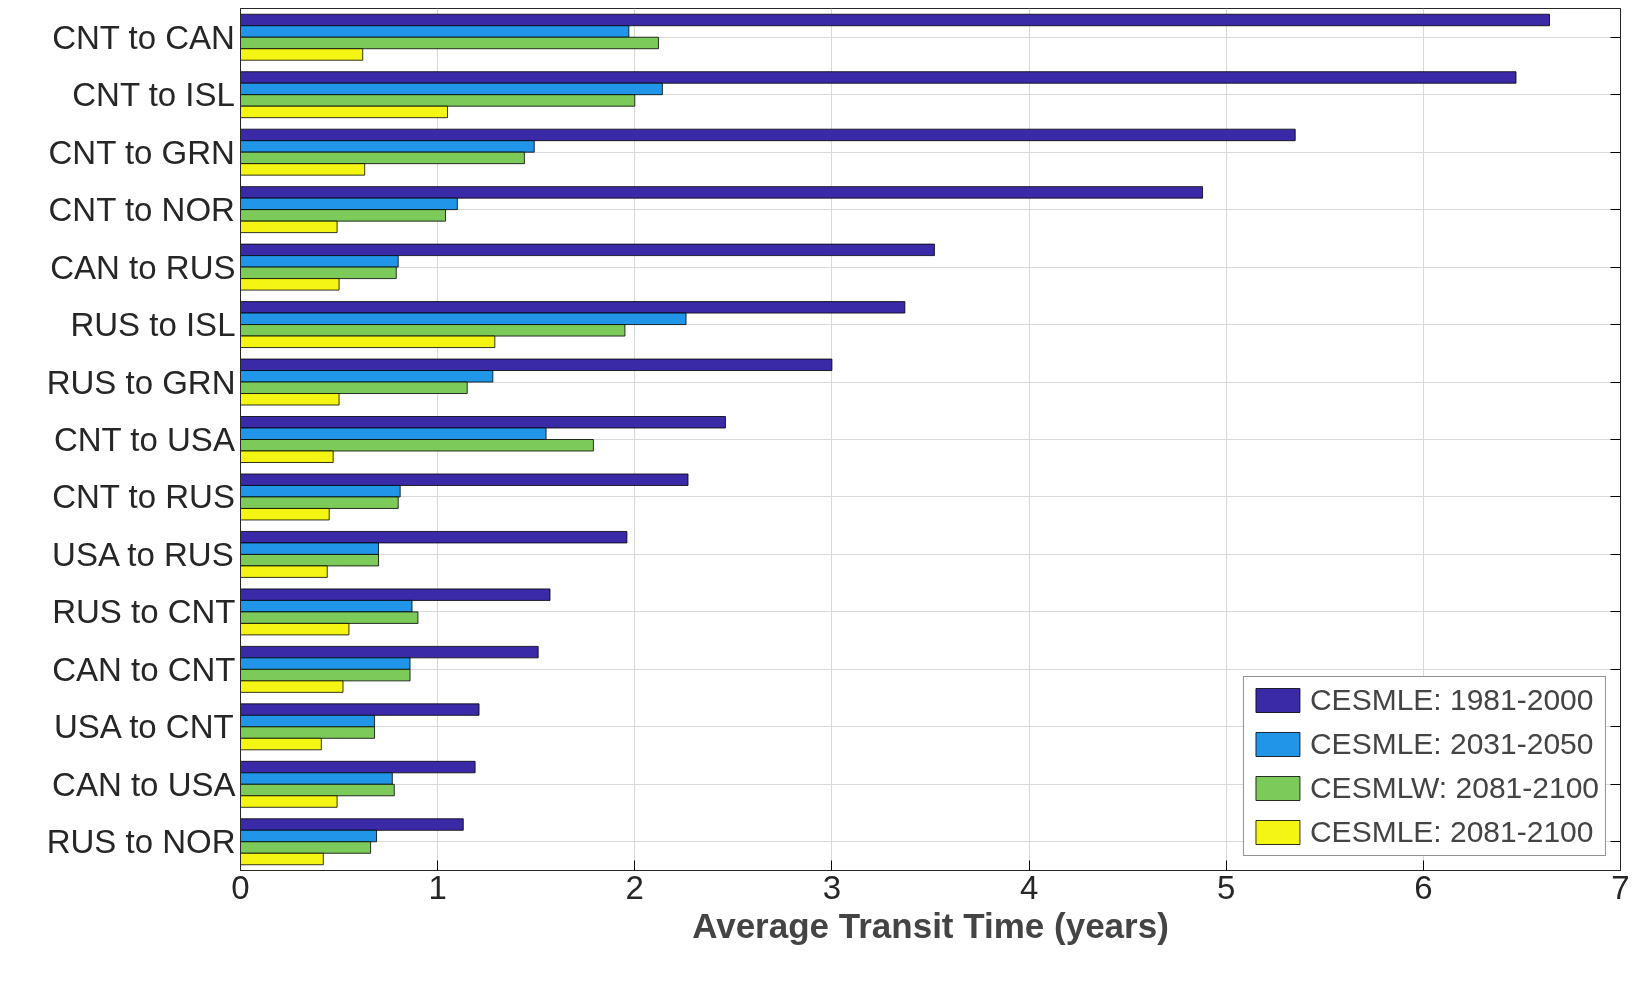  I want to click on y-tick-label: CAN to USA, so click(144, 784).